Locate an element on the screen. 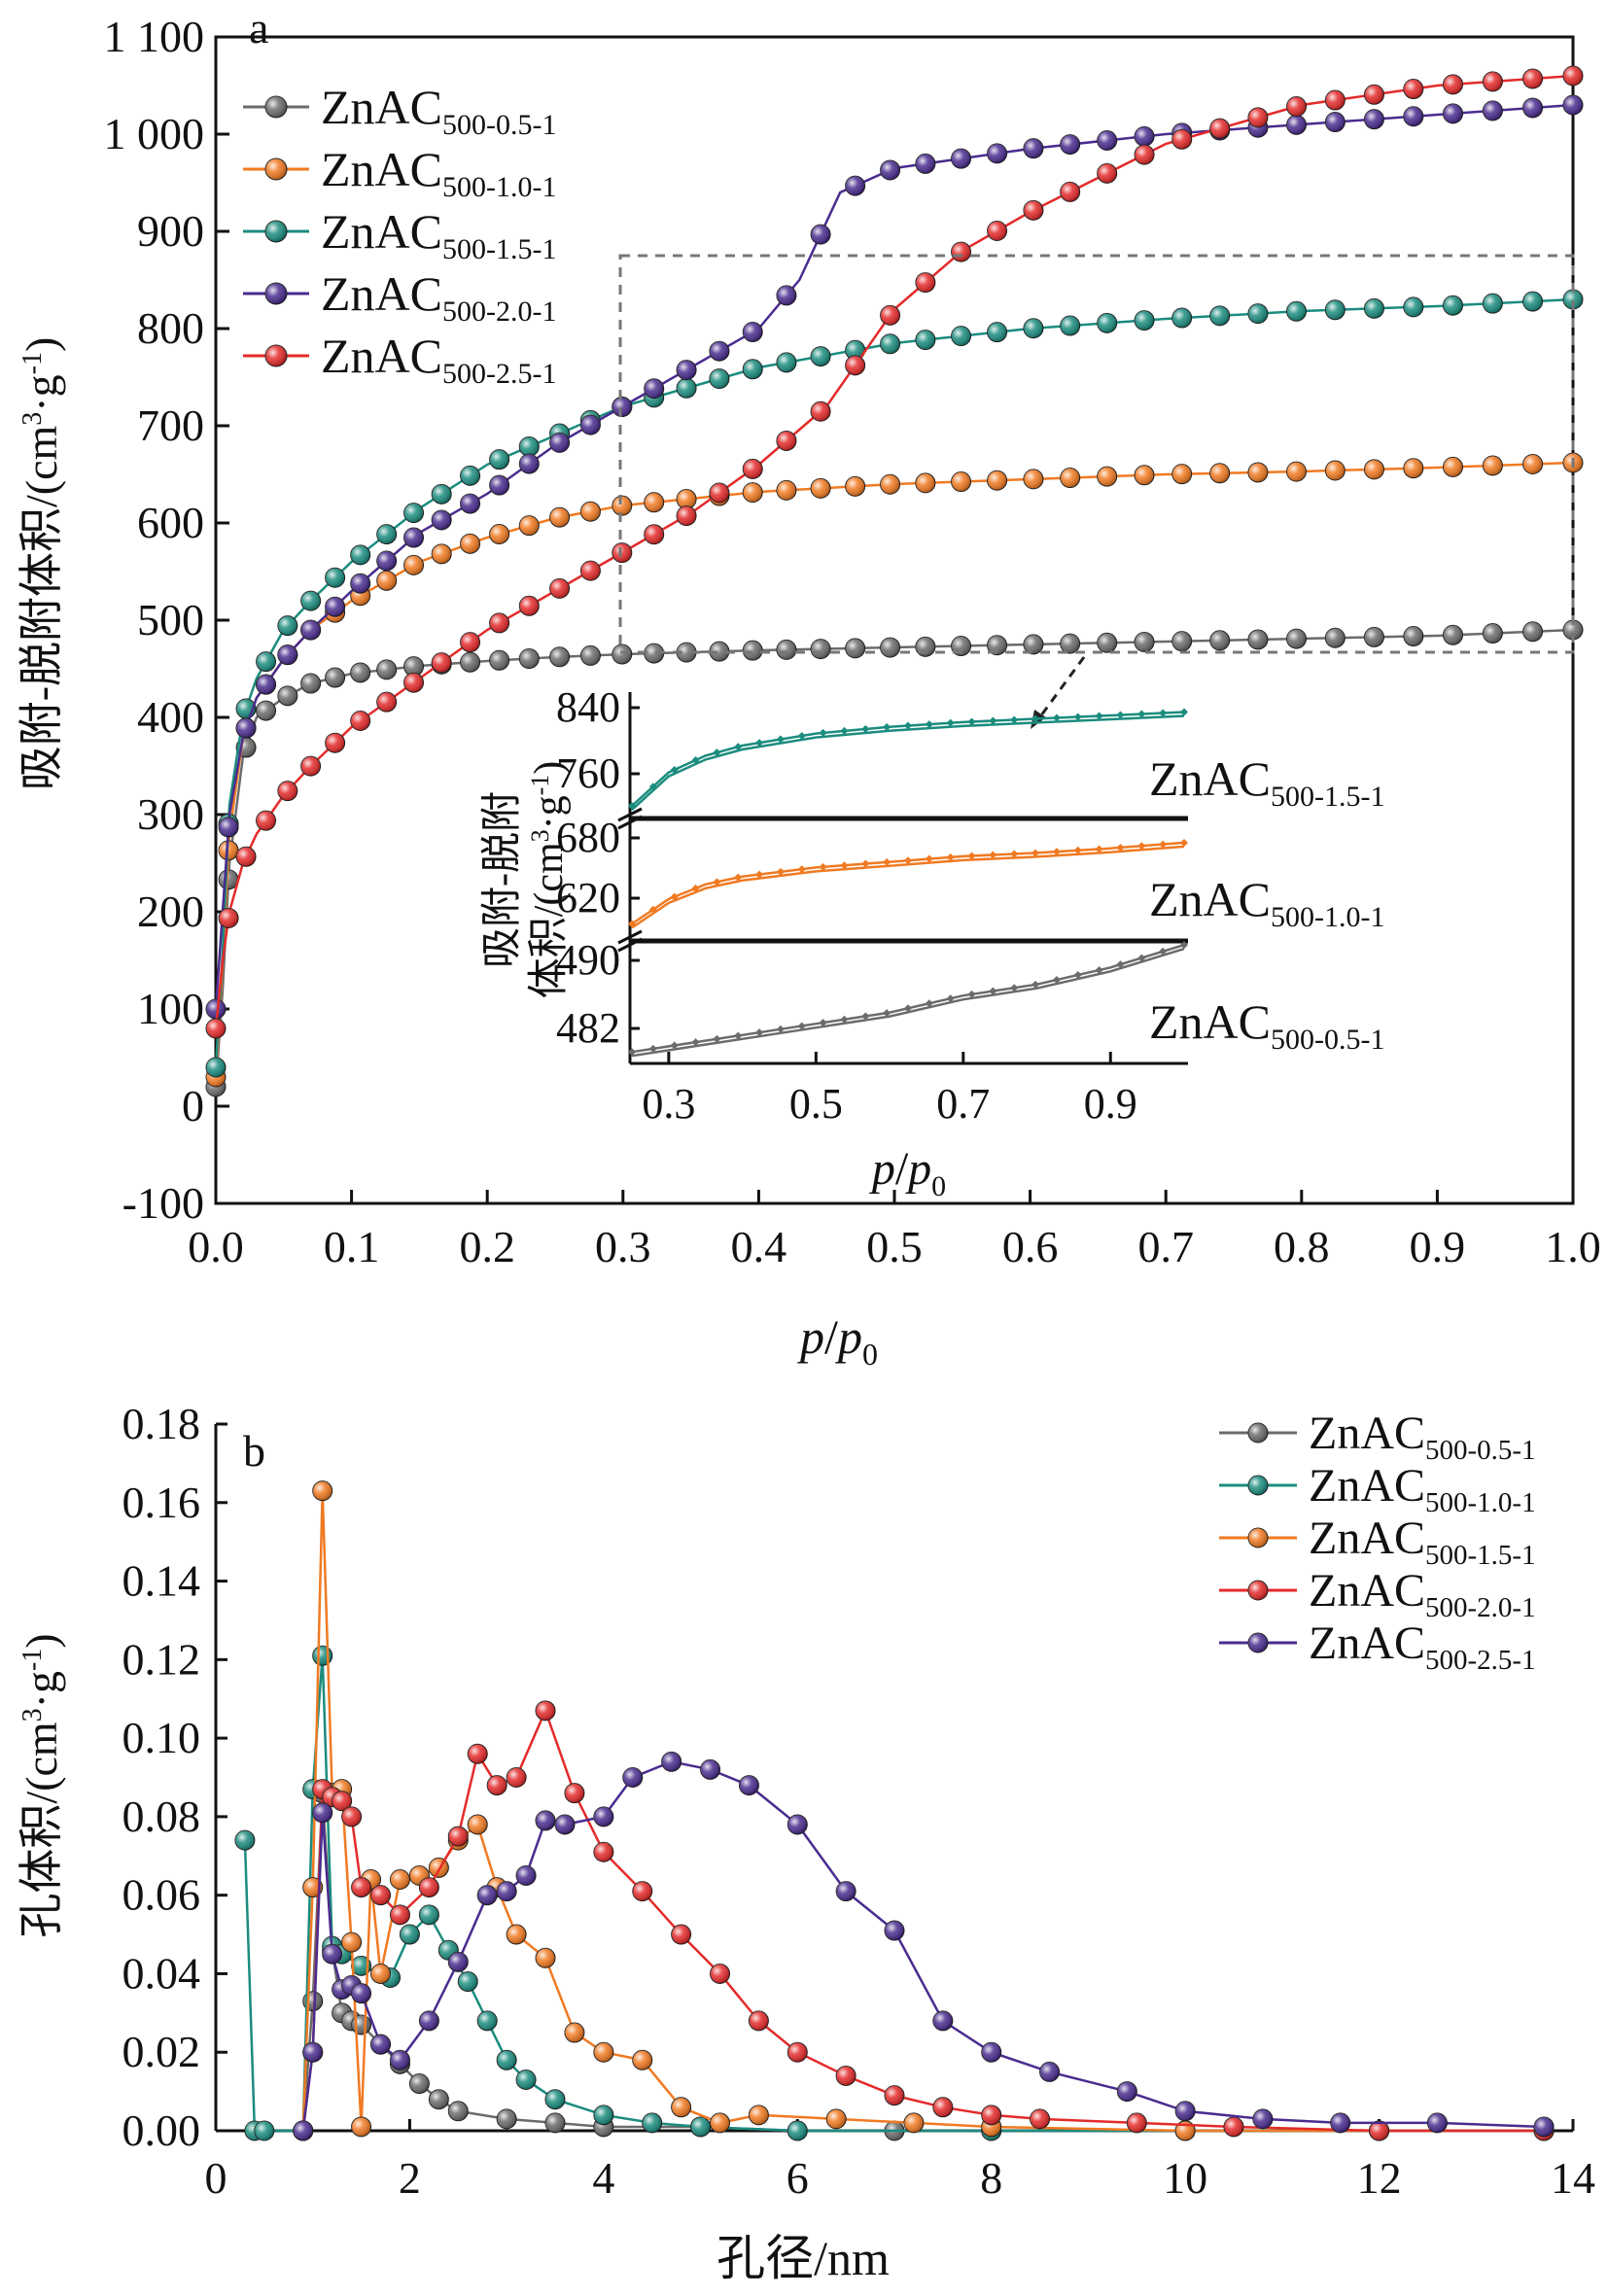 The width and height of the screenshot is (1608, 2296). series-name-label: ZnAC500-0.5-1 is located at coordinates (438, 110).